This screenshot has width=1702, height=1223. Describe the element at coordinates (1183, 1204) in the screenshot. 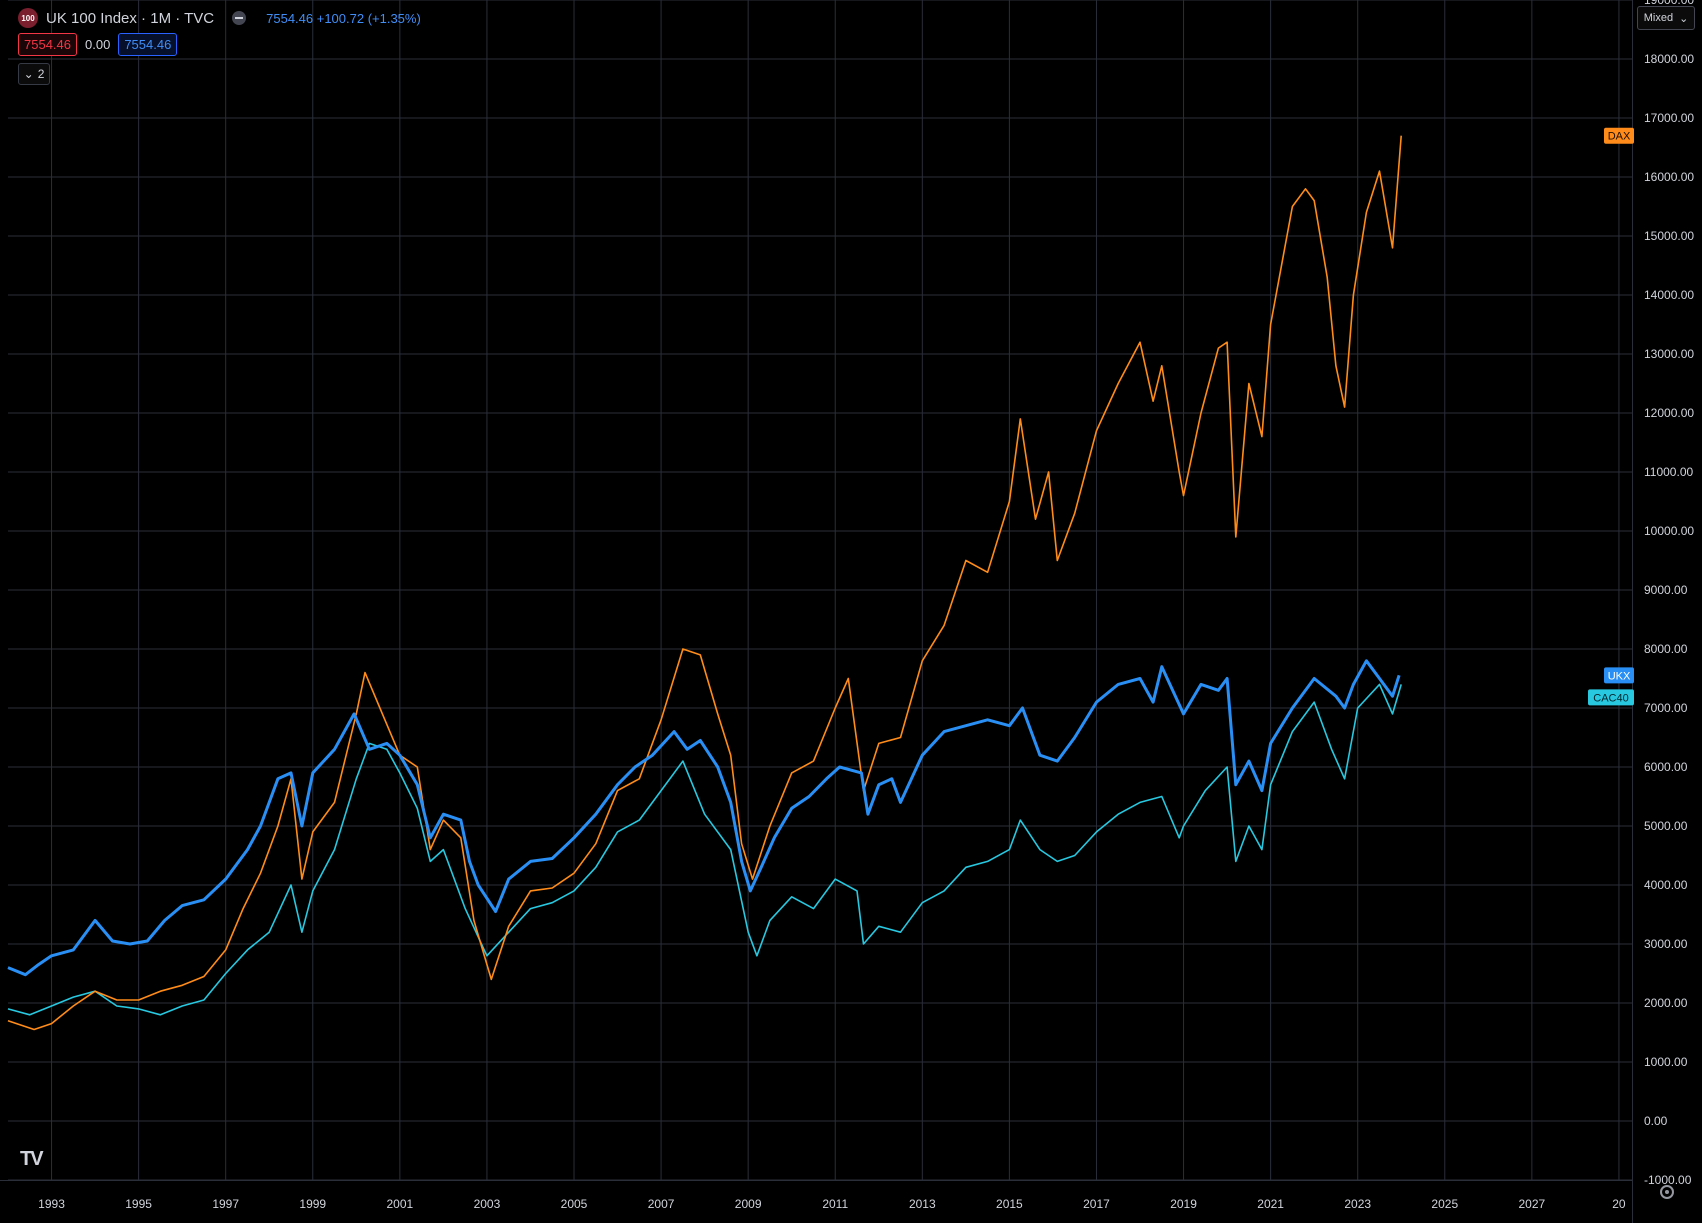

I see `x-tick-label: 2019` at that location.